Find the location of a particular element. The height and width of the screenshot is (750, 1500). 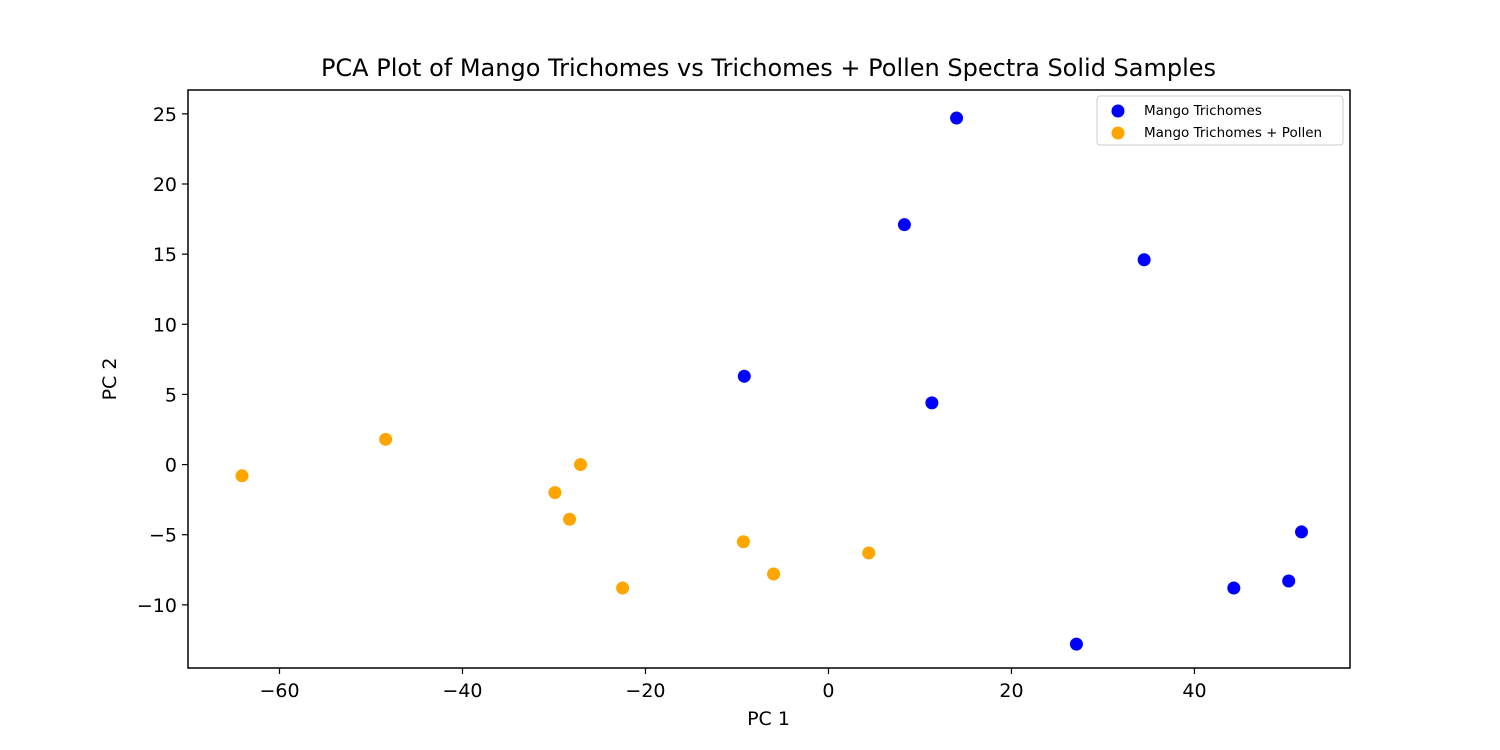

y-axis: −10 −5 0 5 10 15 20 25 is located at coordinates (162, 360).